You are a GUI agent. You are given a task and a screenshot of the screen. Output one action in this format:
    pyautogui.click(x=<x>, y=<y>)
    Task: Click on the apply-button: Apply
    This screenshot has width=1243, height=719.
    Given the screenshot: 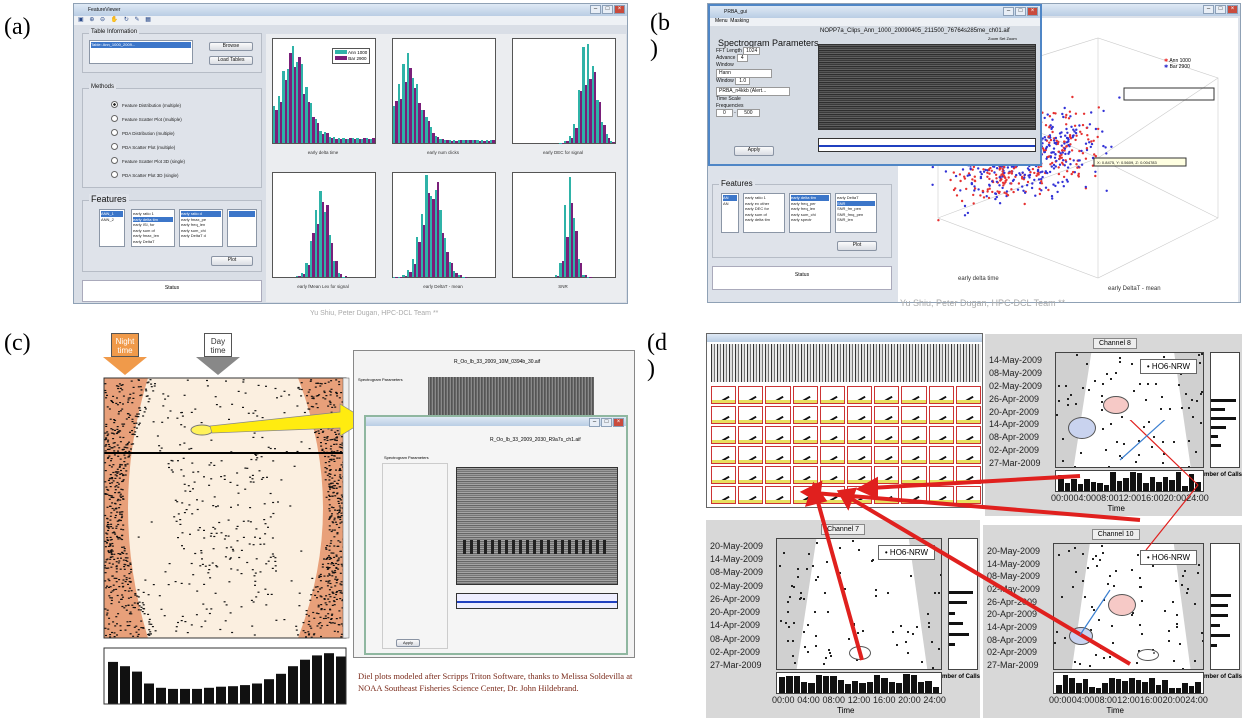 What is the action you would take?
    pyautogui.click(x=754, y=151)
    